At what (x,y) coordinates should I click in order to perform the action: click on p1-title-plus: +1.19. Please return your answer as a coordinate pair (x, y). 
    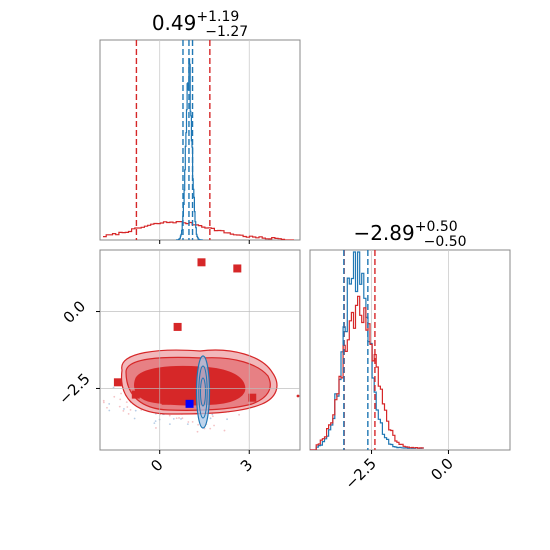
    Looking at the image, I should click on (217, 17).